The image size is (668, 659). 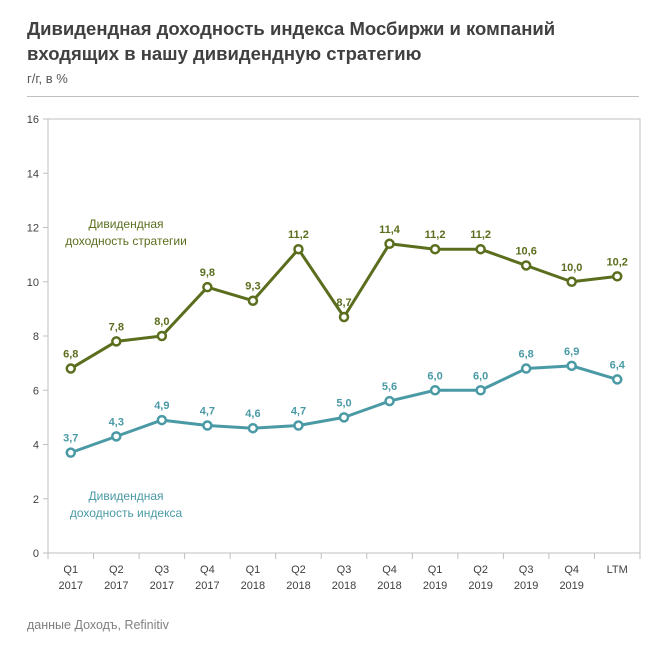 What do you see at coordinates (333, 96) in the screenshot?
I see `title-divider` at bounding box center [333, 96].